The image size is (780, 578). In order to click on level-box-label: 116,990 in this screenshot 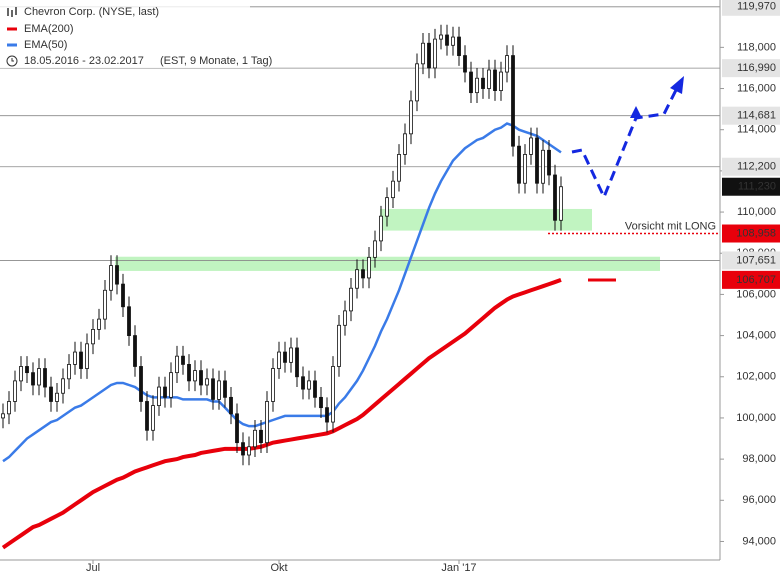, I will do `click(756, 68)`.